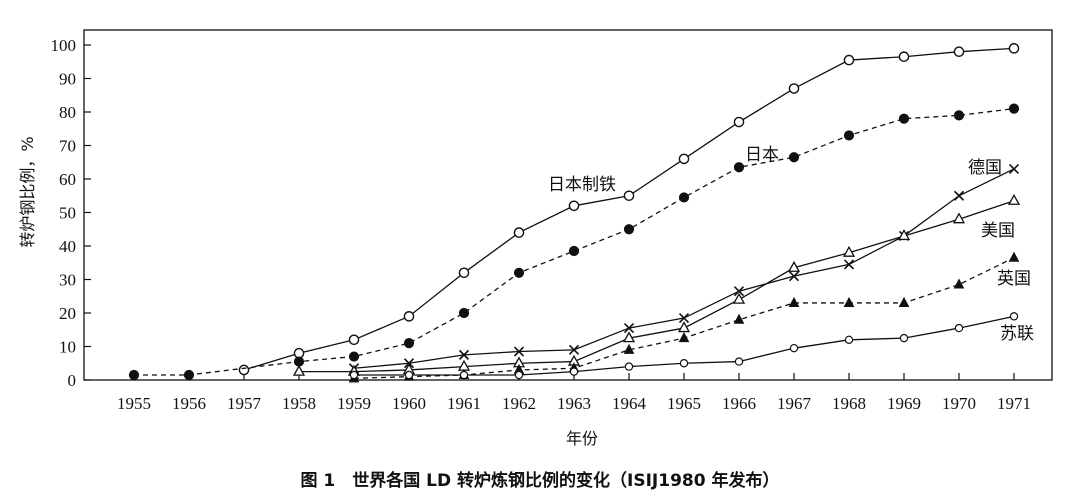 The height and width of the screenshot is (503, 1080). What do you see at coordinates (985, 168) in the screenshot?
I see `series-label: 德国` at bounding box center [985, 168].